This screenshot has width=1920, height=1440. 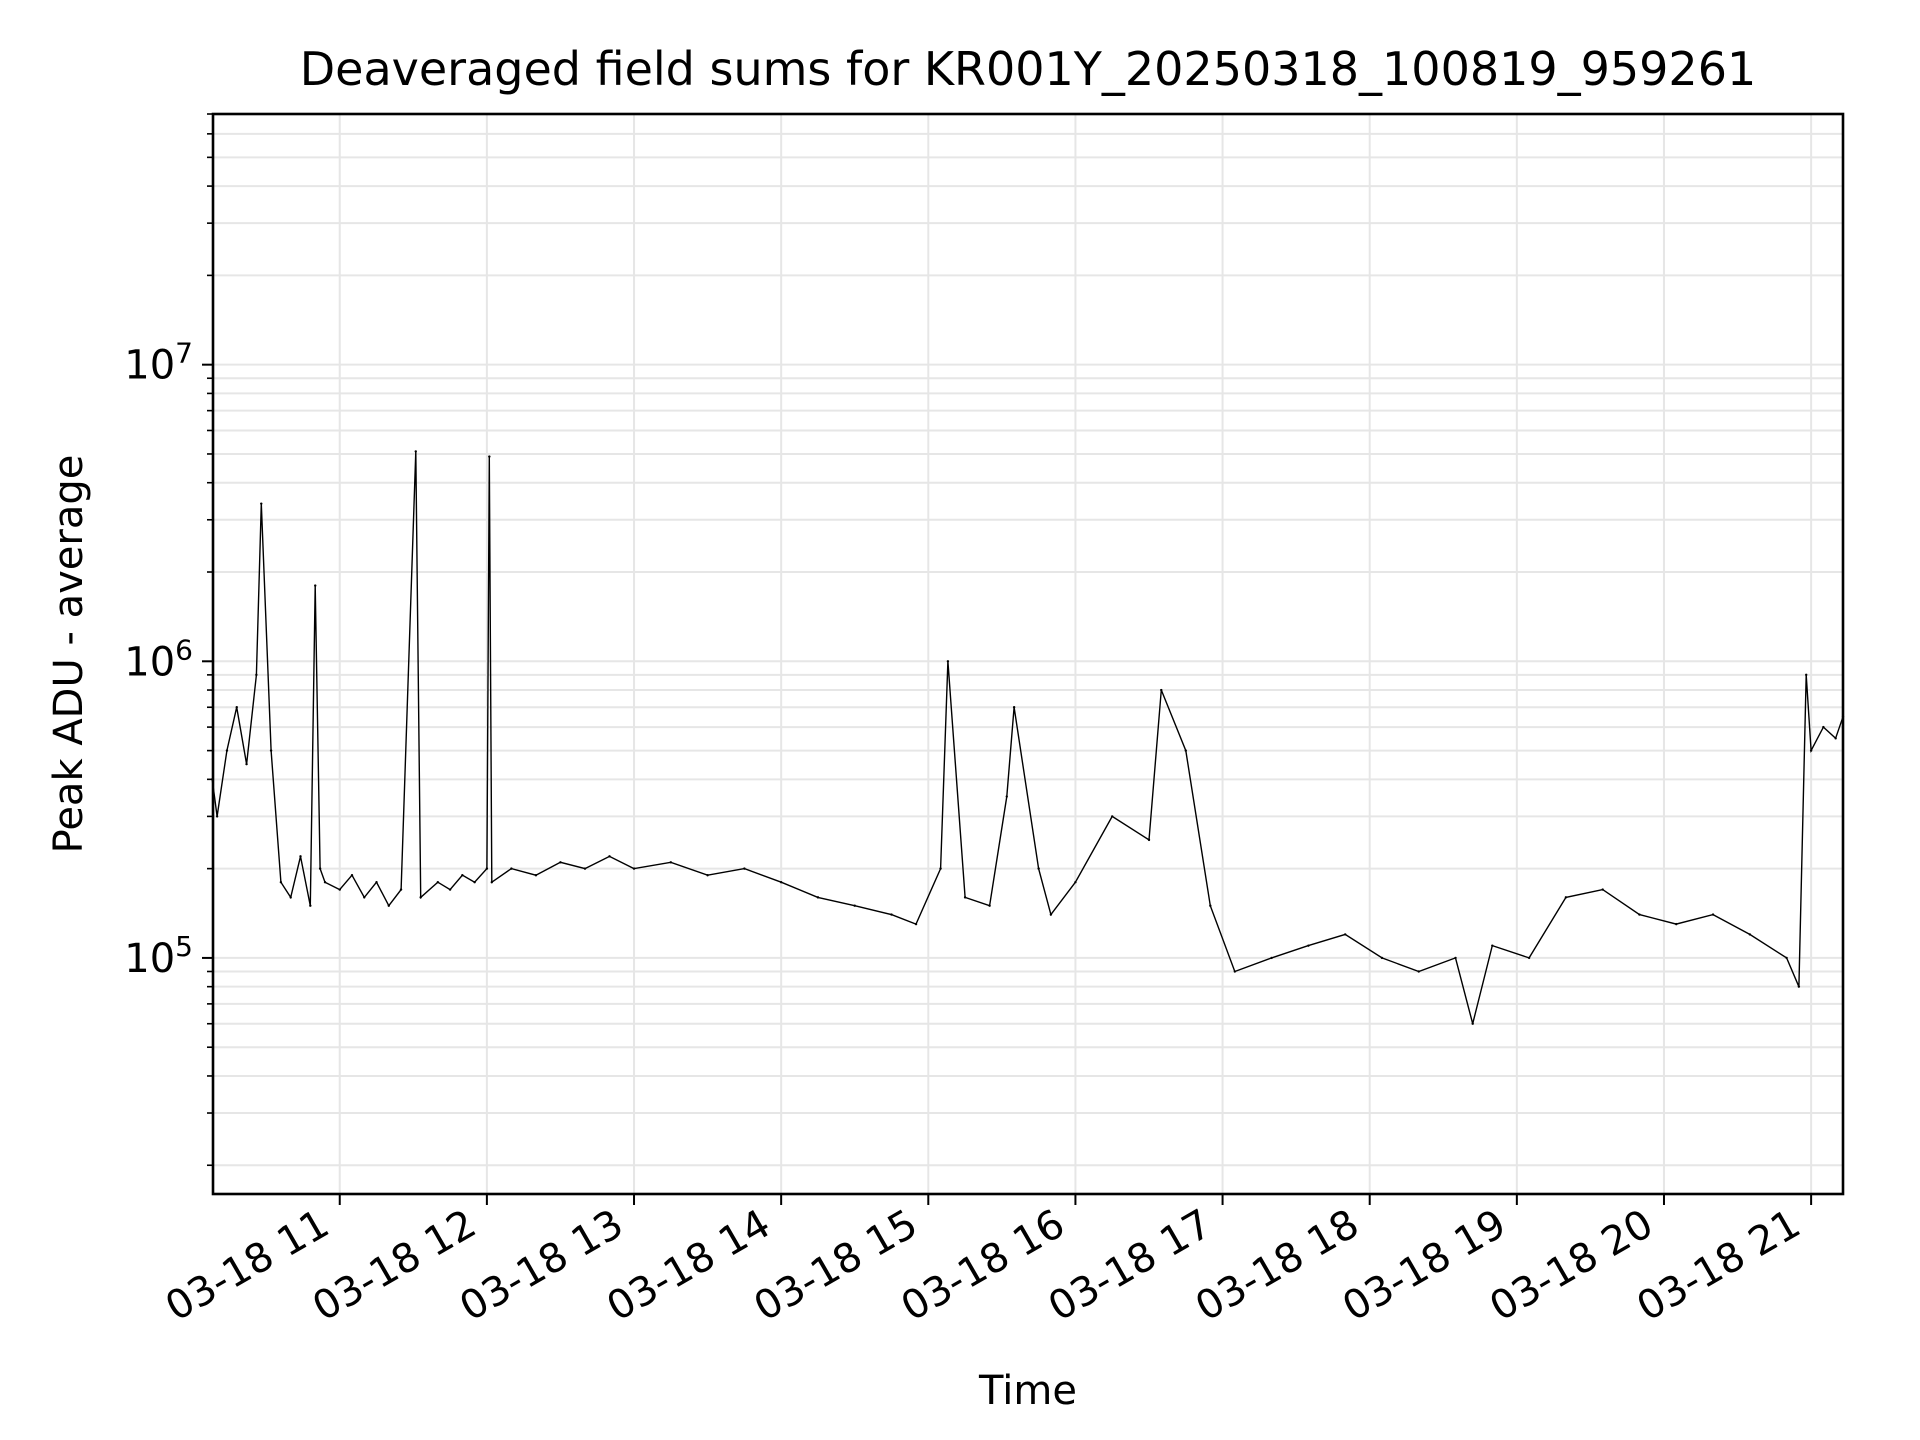 What do you see at coordinates (158, 363) in the screenshot?
I see `y-tick-label: 107` at bounding box center [158, 363].